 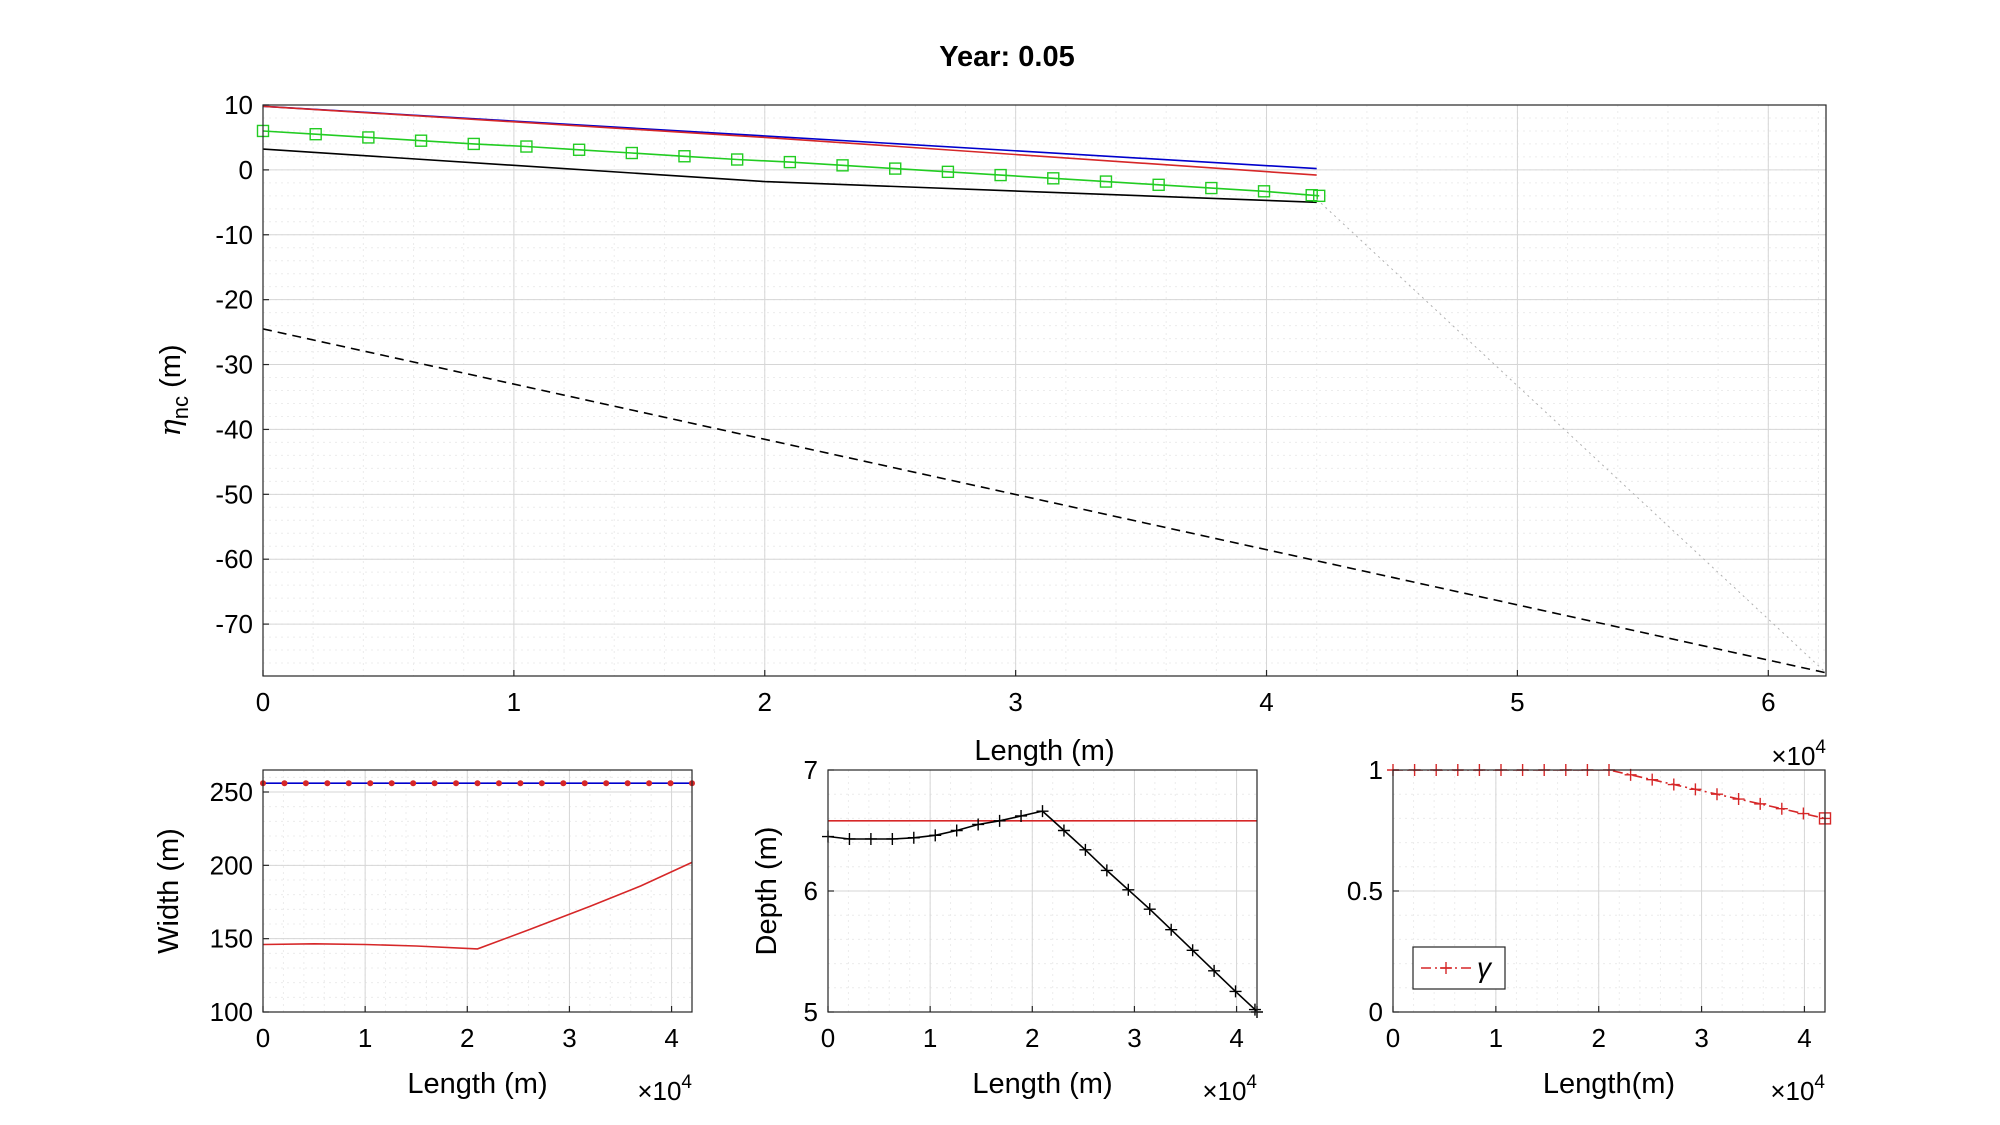 I want to click on y-tick-label: -20, so click(x=234, y=300).